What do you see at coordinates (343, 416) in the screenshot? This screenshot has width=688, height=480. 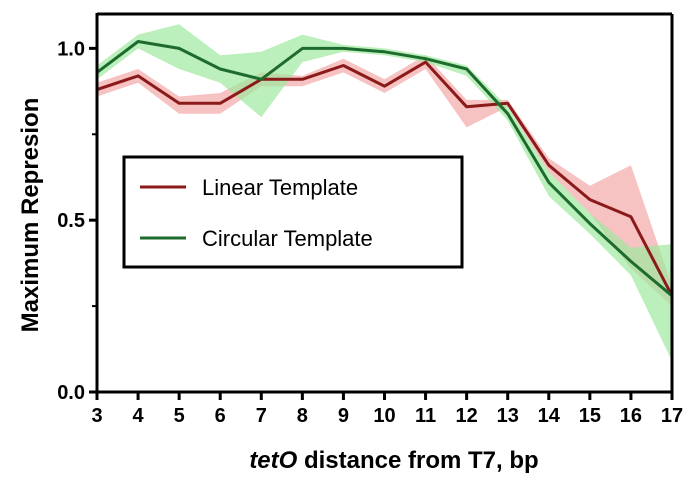 I see `x-tick-label: 9` at bounding box center [343, 416].